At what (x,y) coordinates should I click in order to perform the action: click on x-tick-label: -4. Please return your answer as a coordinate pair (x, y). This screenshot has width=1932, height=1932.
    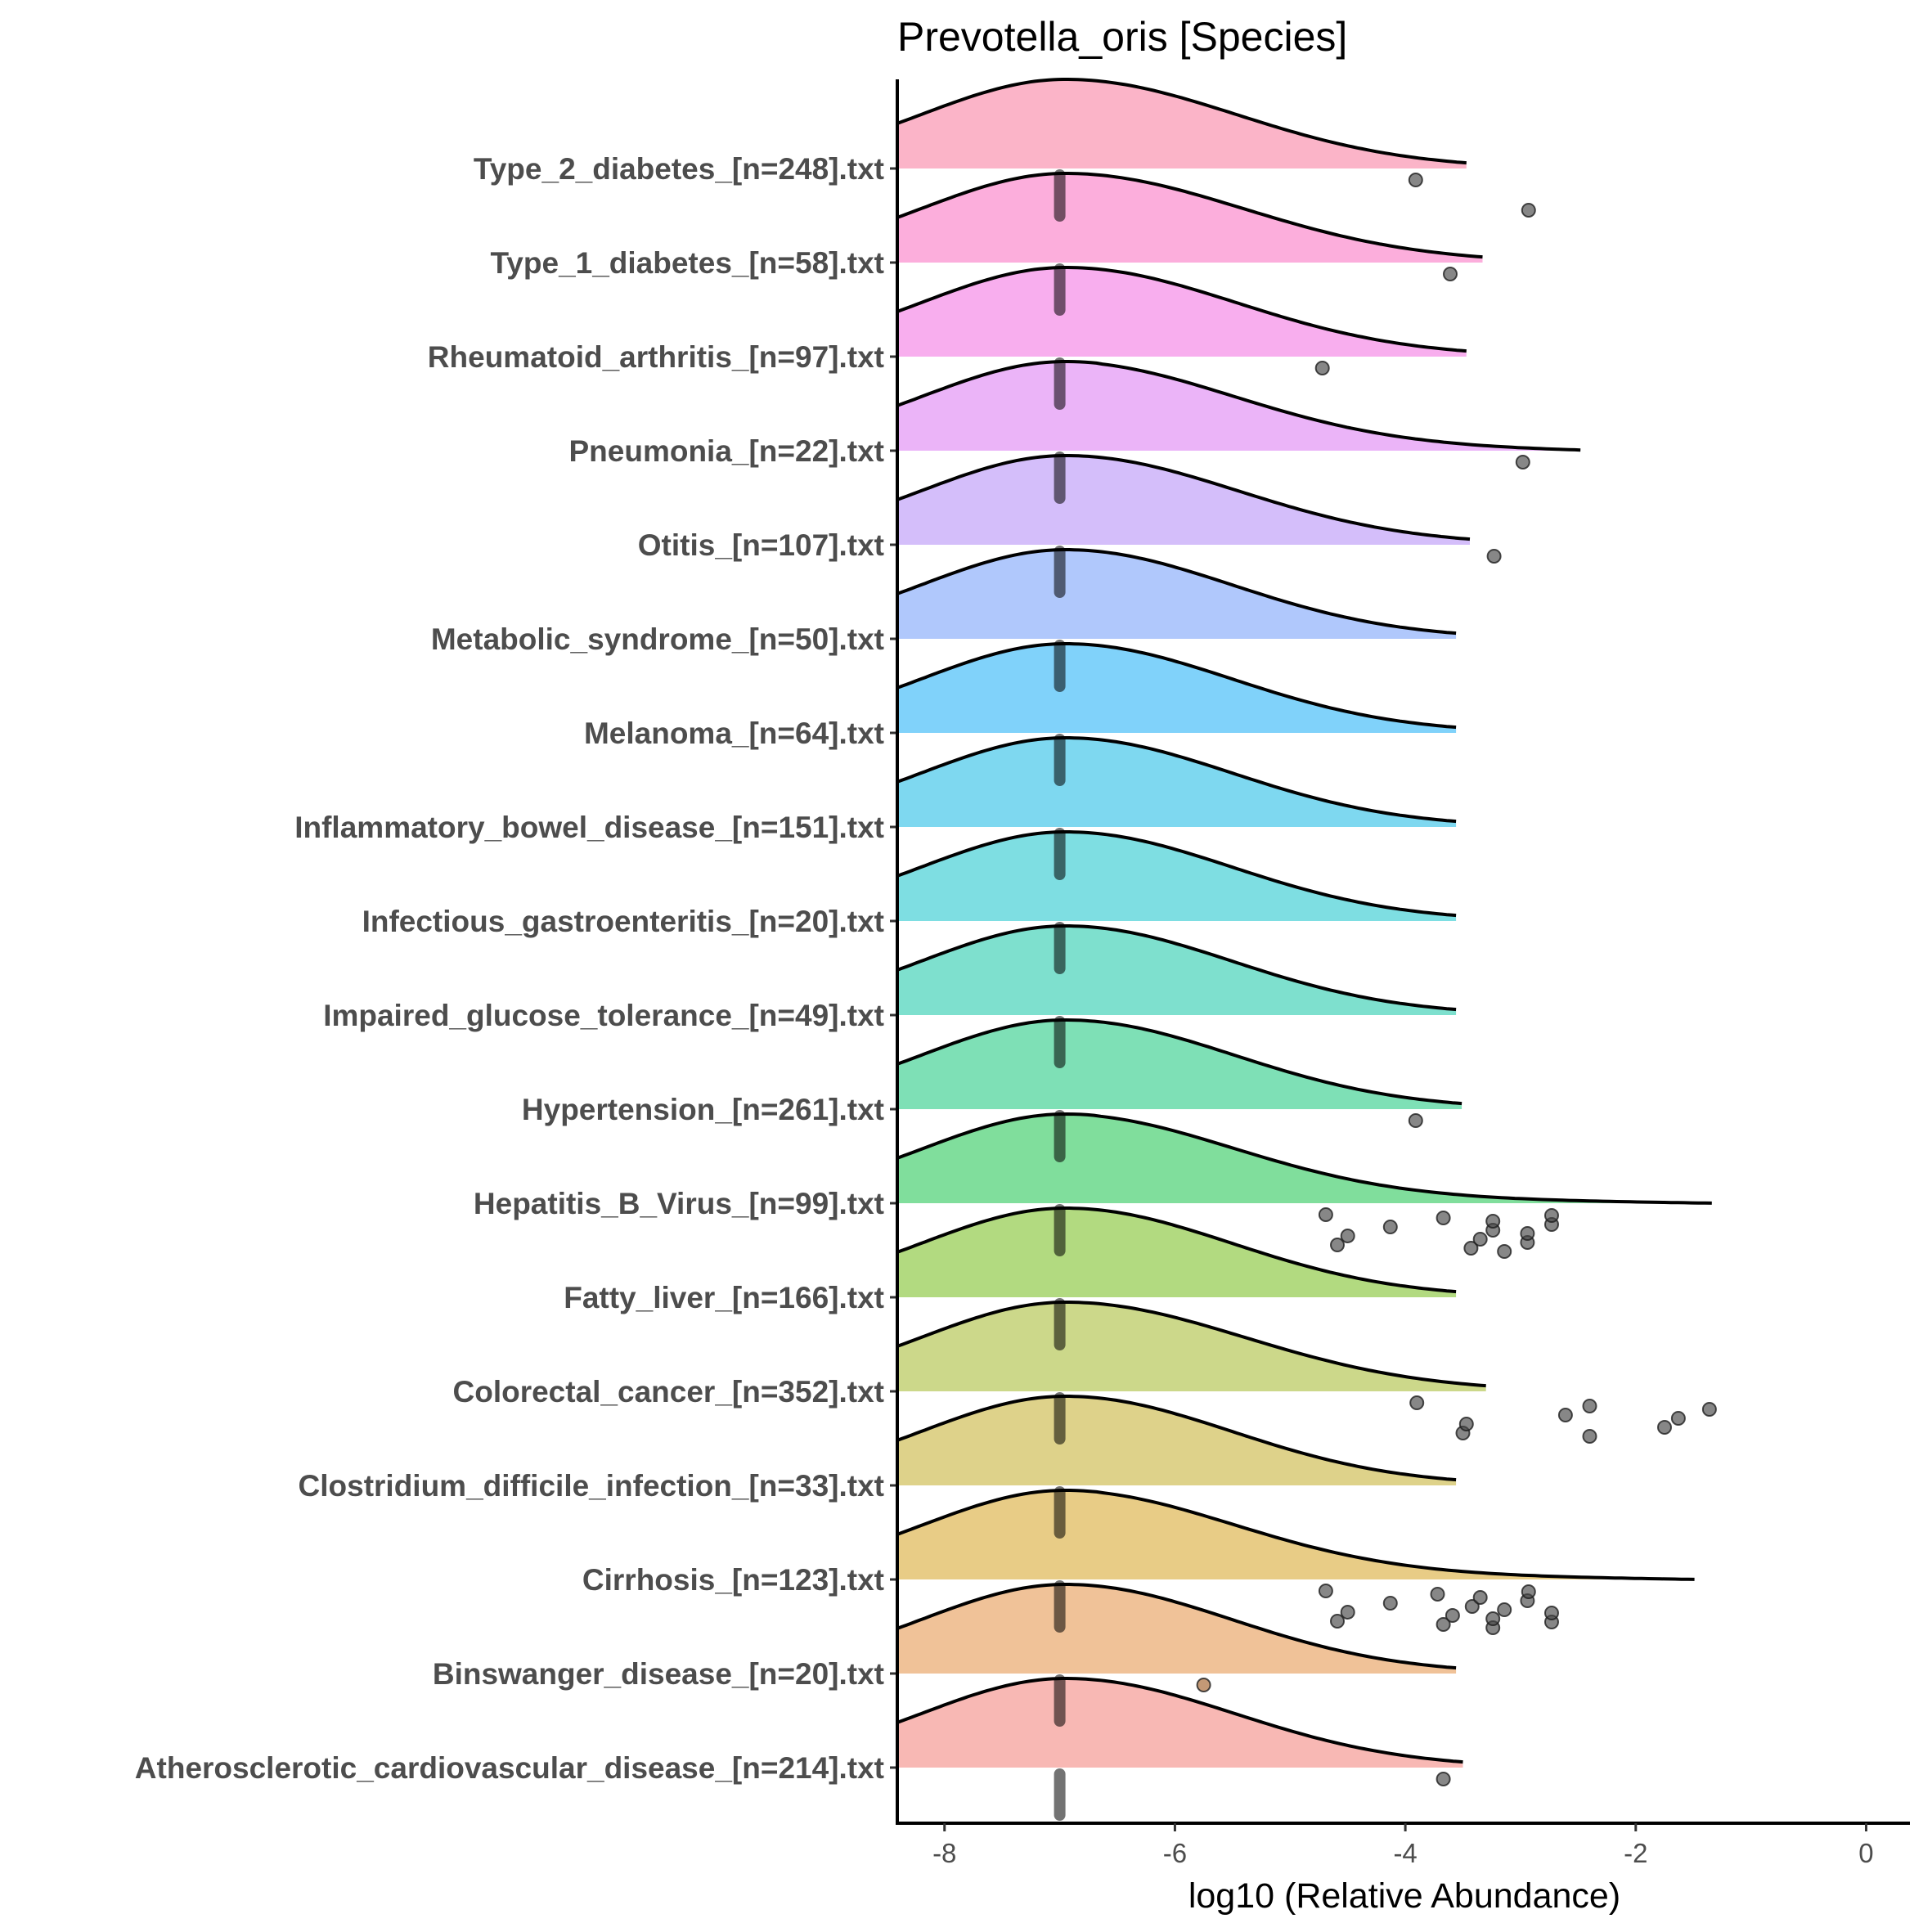
    Looking at the image, I should click on (1405, 1853).